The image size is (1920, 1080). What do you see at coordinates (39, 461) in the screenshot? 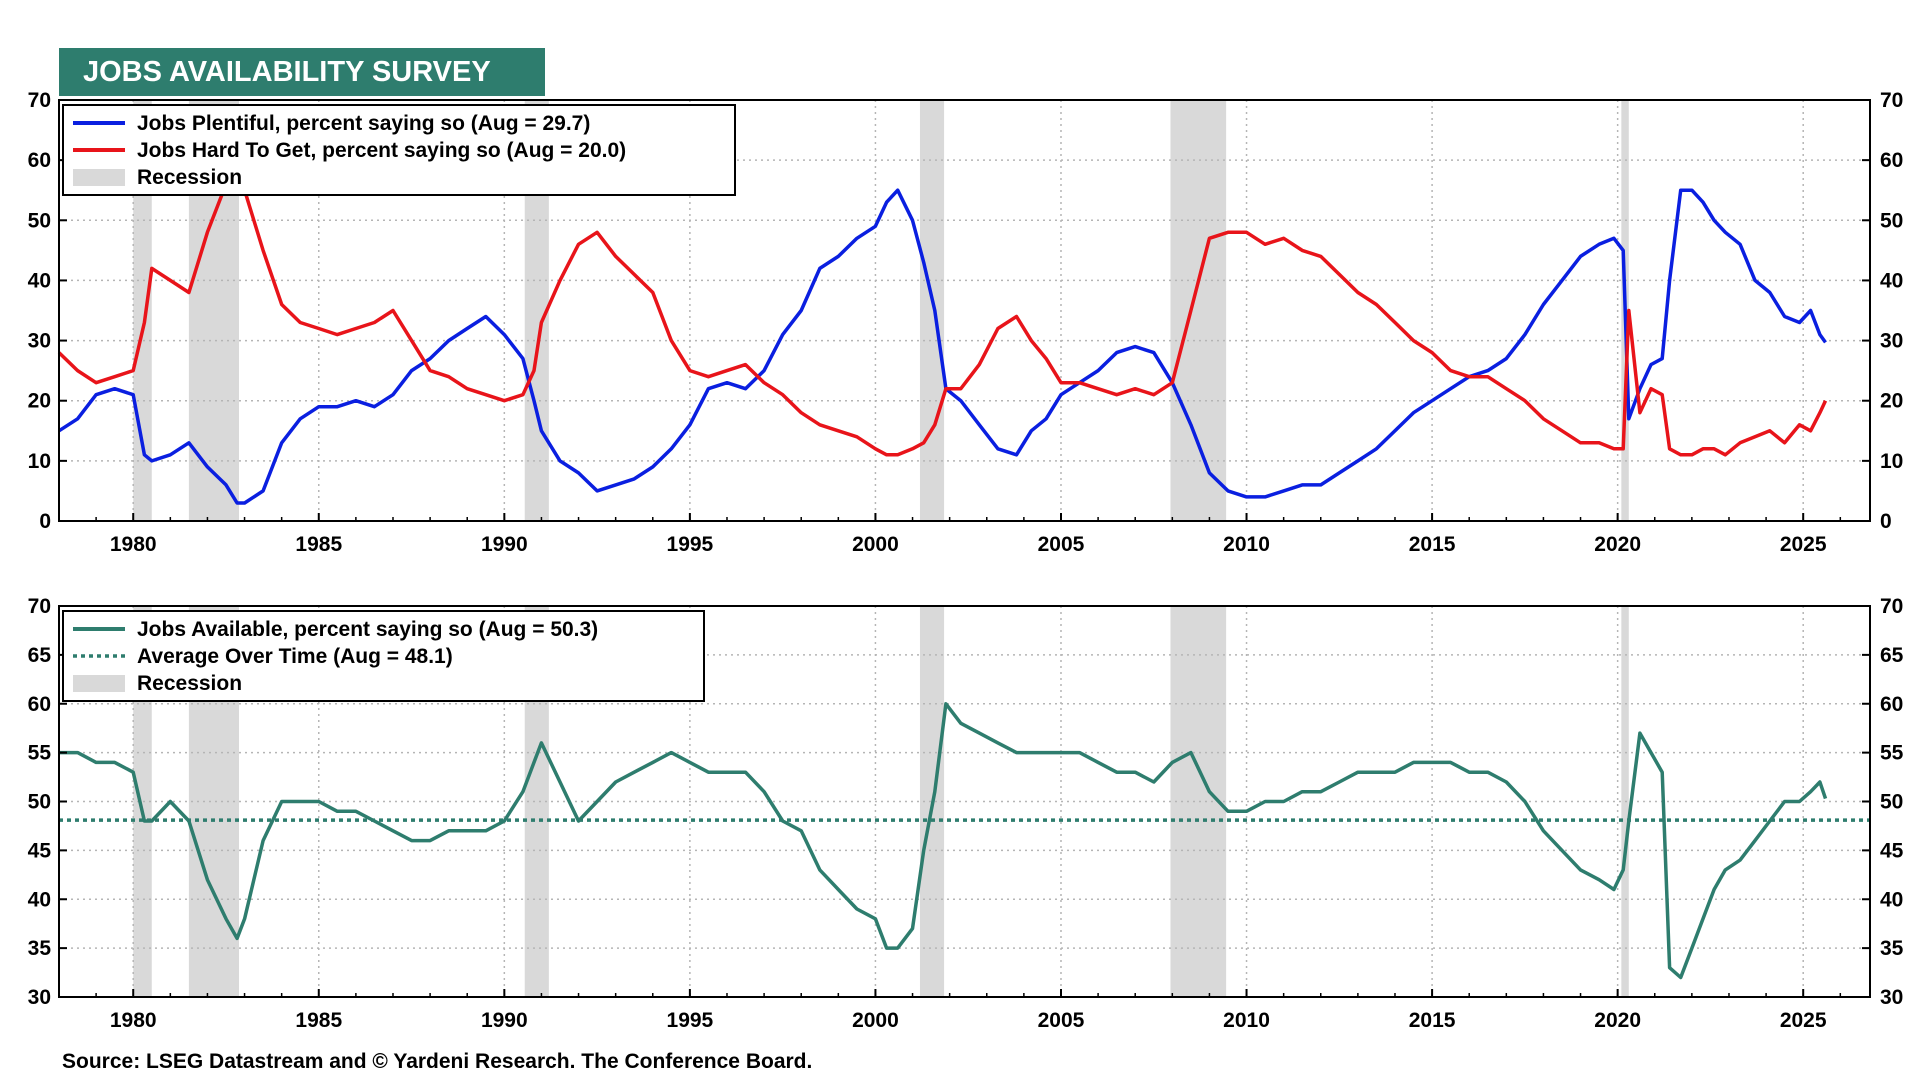
I see `y-tick-label-left: 10` at bounding box center [39, 461].